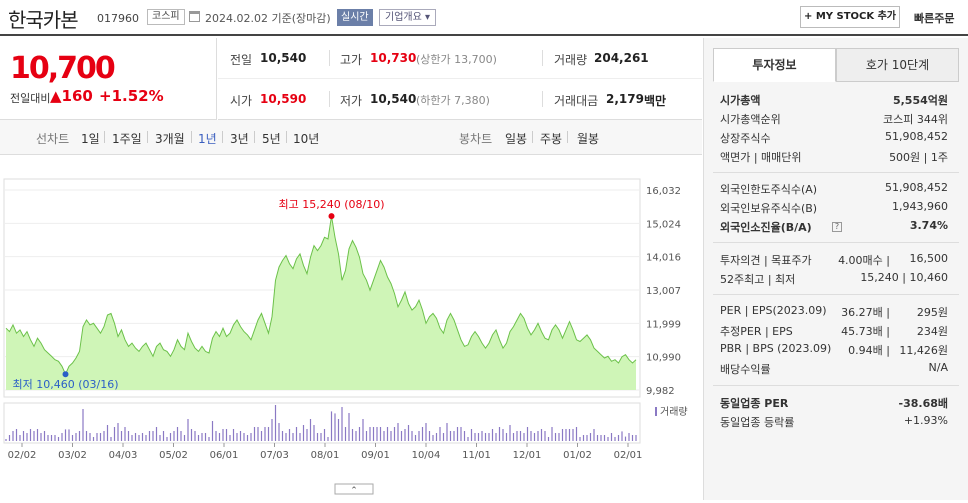 Image resolution: width=968 pixels, height=503 pixels. I want to click on period-1d: 1일, so click(90, 139).